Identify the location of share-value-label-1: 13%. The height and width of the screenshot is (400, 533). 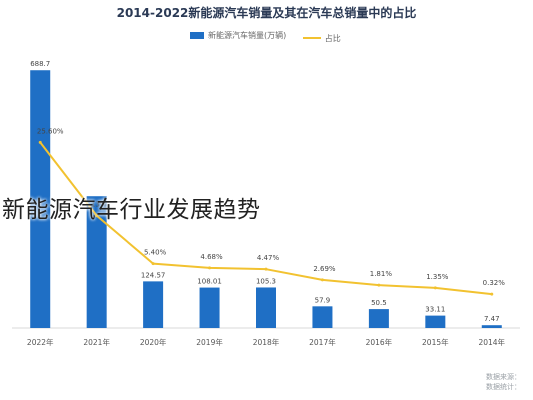
(99, 205).